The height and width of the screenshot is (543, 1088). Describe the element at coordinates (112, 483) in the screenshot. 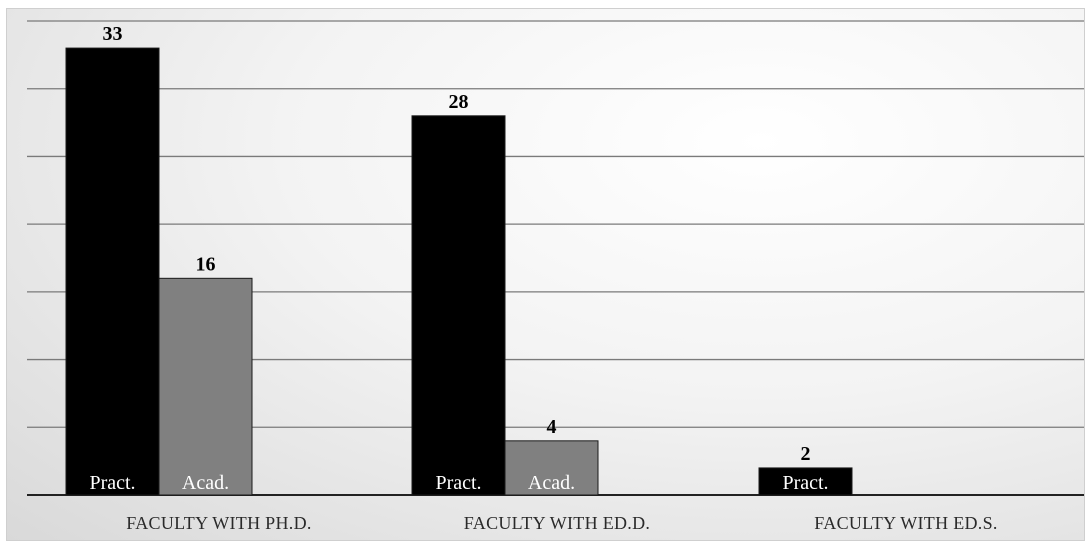

I see `series-label-pract-1: Pract.` at that location.